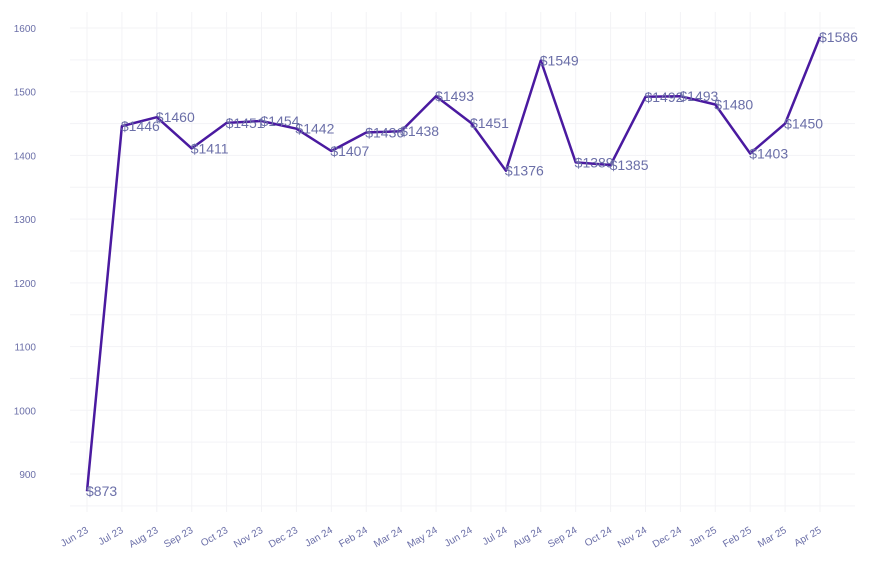 This screenshot has width=873, height=565. I want to click on x-tick-label: Aug 24, so click(527, 538).